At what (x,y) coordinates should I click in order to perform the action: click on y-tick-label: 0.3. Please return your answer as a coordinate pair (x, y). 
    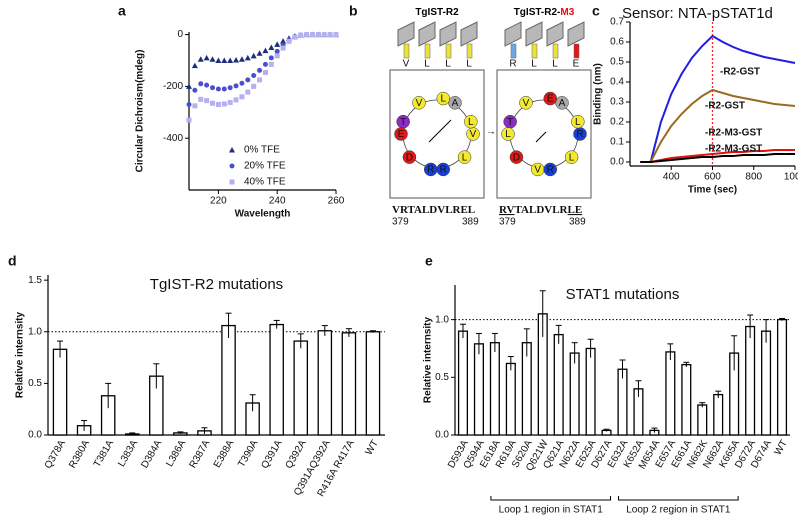
    Looking at the image, I should click on (617, 102).